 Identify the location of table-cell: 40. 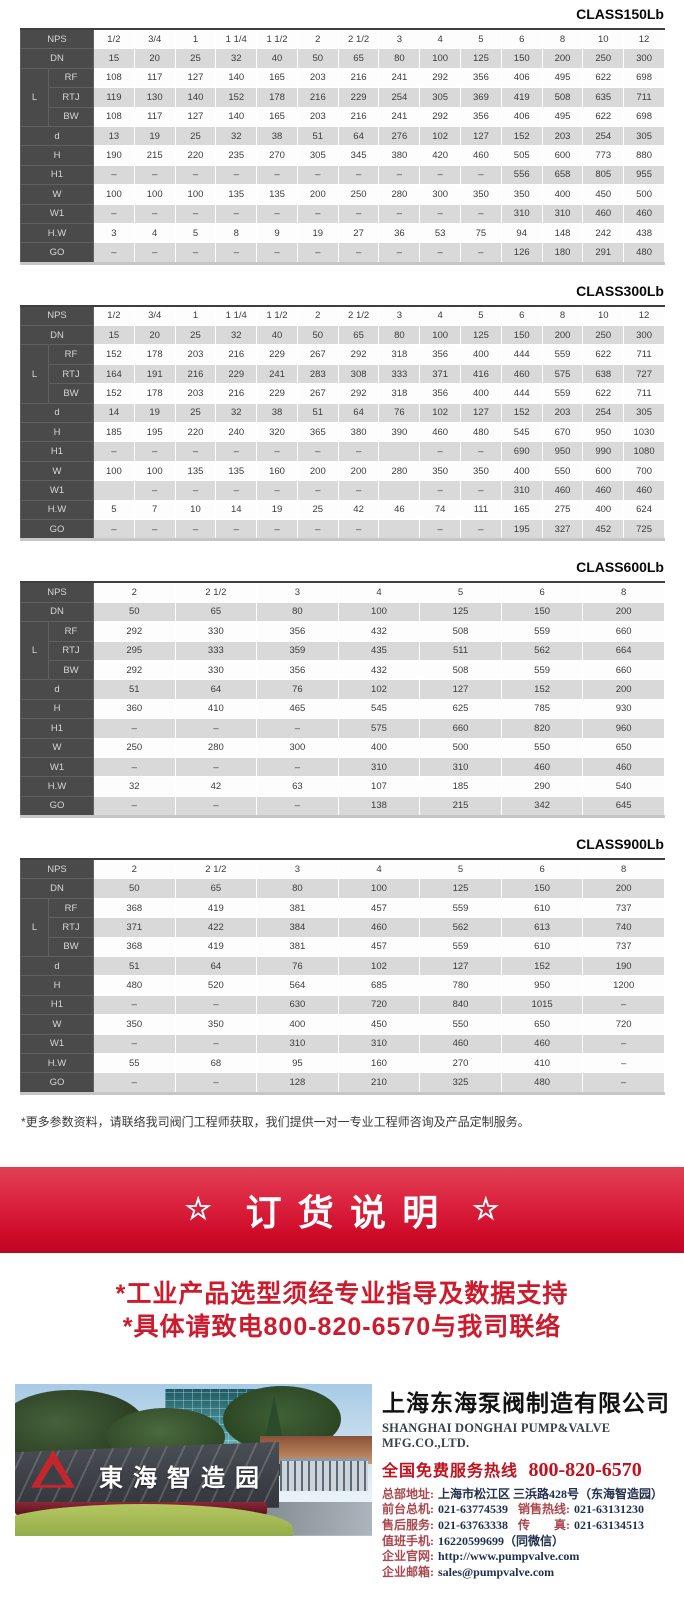
(277, 58).